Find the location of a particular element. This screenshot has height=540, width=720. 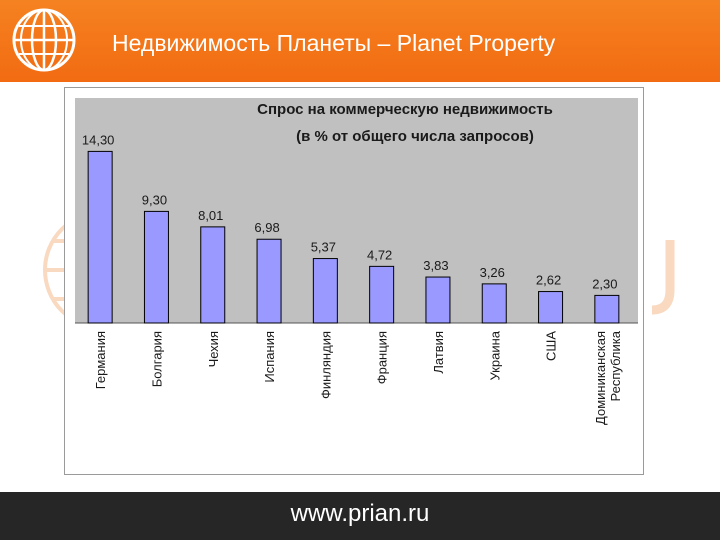

globe-logo-icon is located at coordinates (44, 40).